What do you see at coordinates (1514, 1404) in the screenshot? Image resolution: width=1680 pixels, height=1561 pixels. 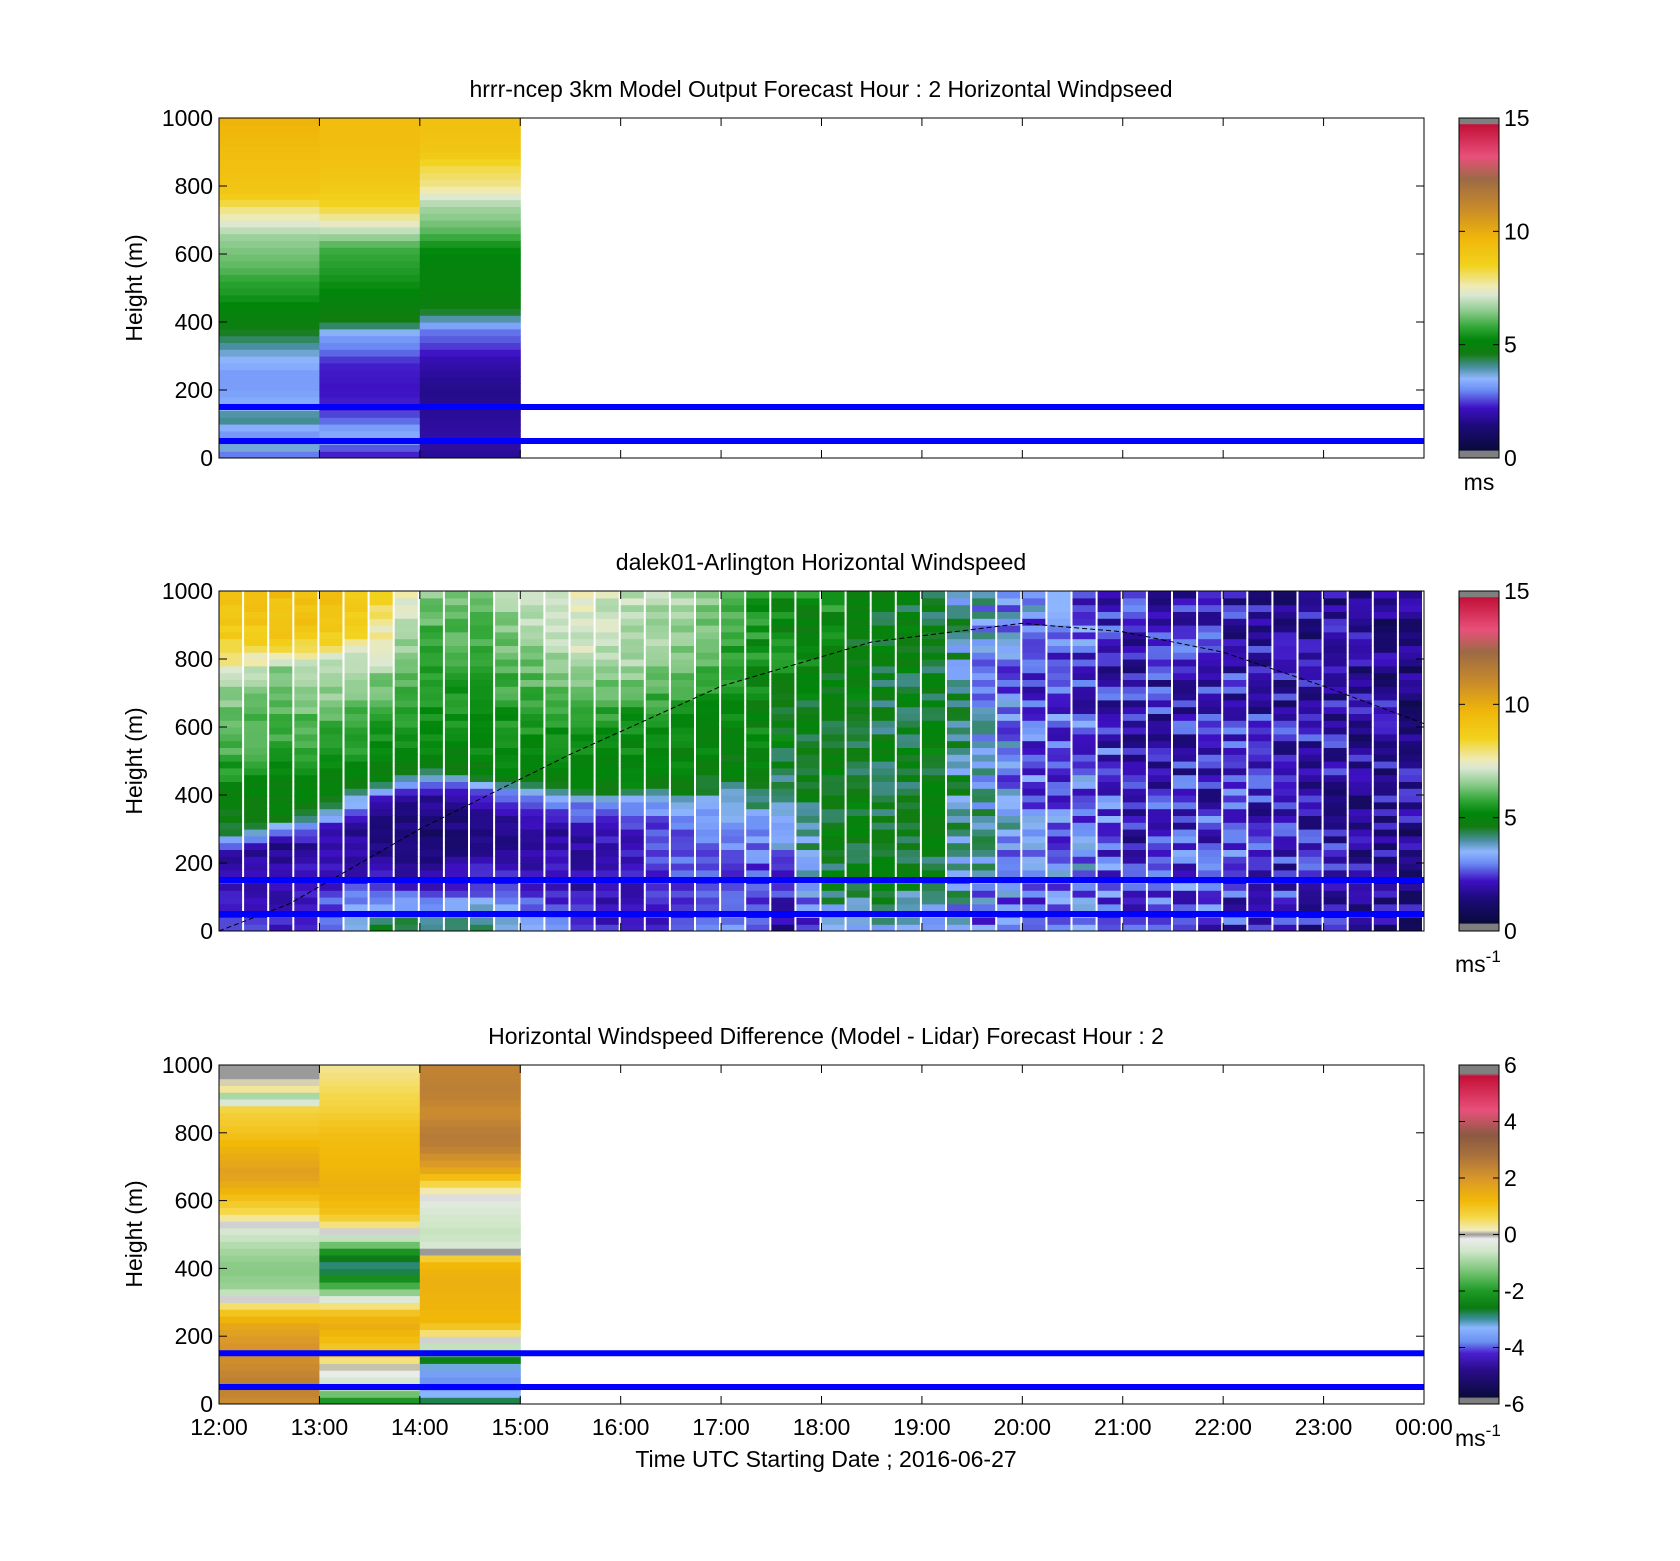 I see `colorbar-tick-label: -6` at bounding box center [1514, 1404].